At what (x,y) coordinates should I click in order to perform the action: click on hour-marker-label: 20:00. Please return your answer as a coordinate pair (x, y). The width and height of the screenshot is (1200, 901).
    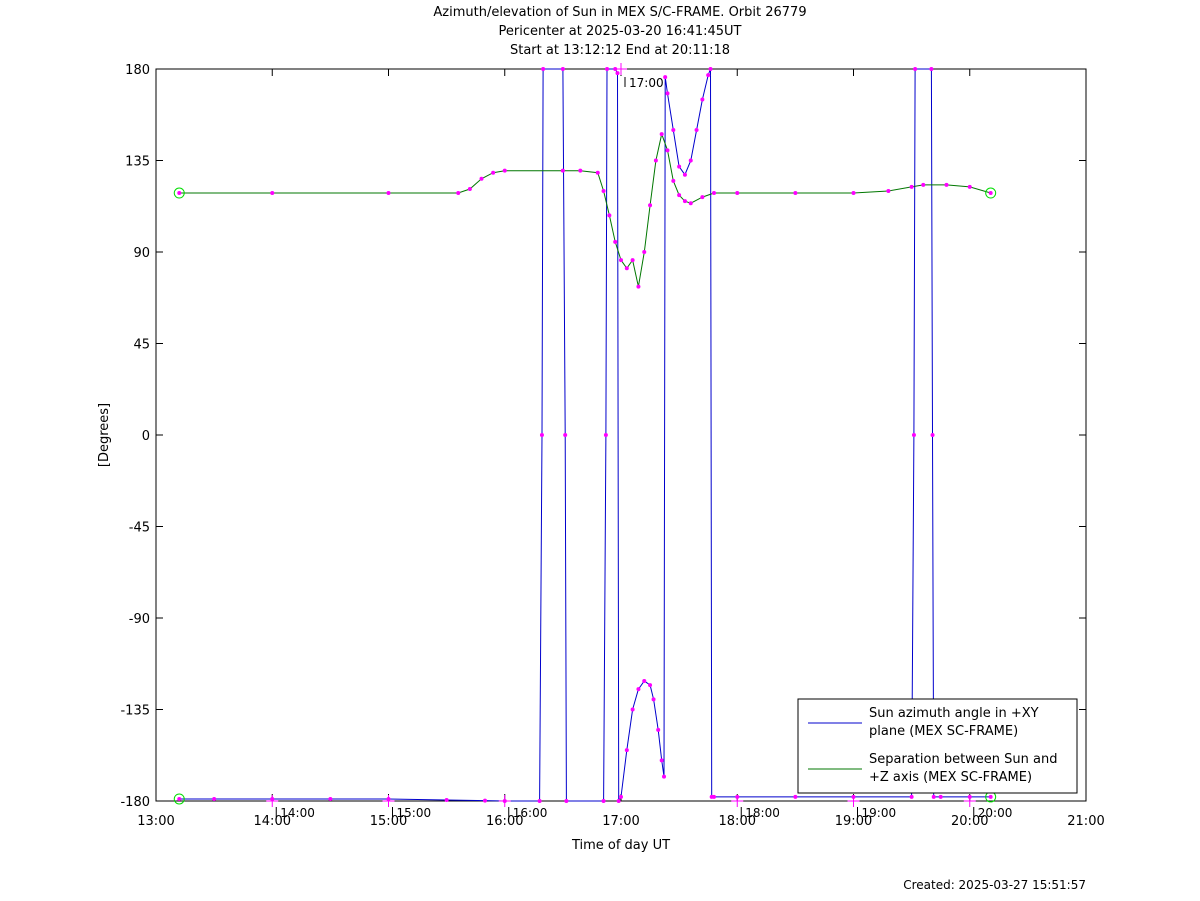
    Looking at the image, I should click on (995, 813).